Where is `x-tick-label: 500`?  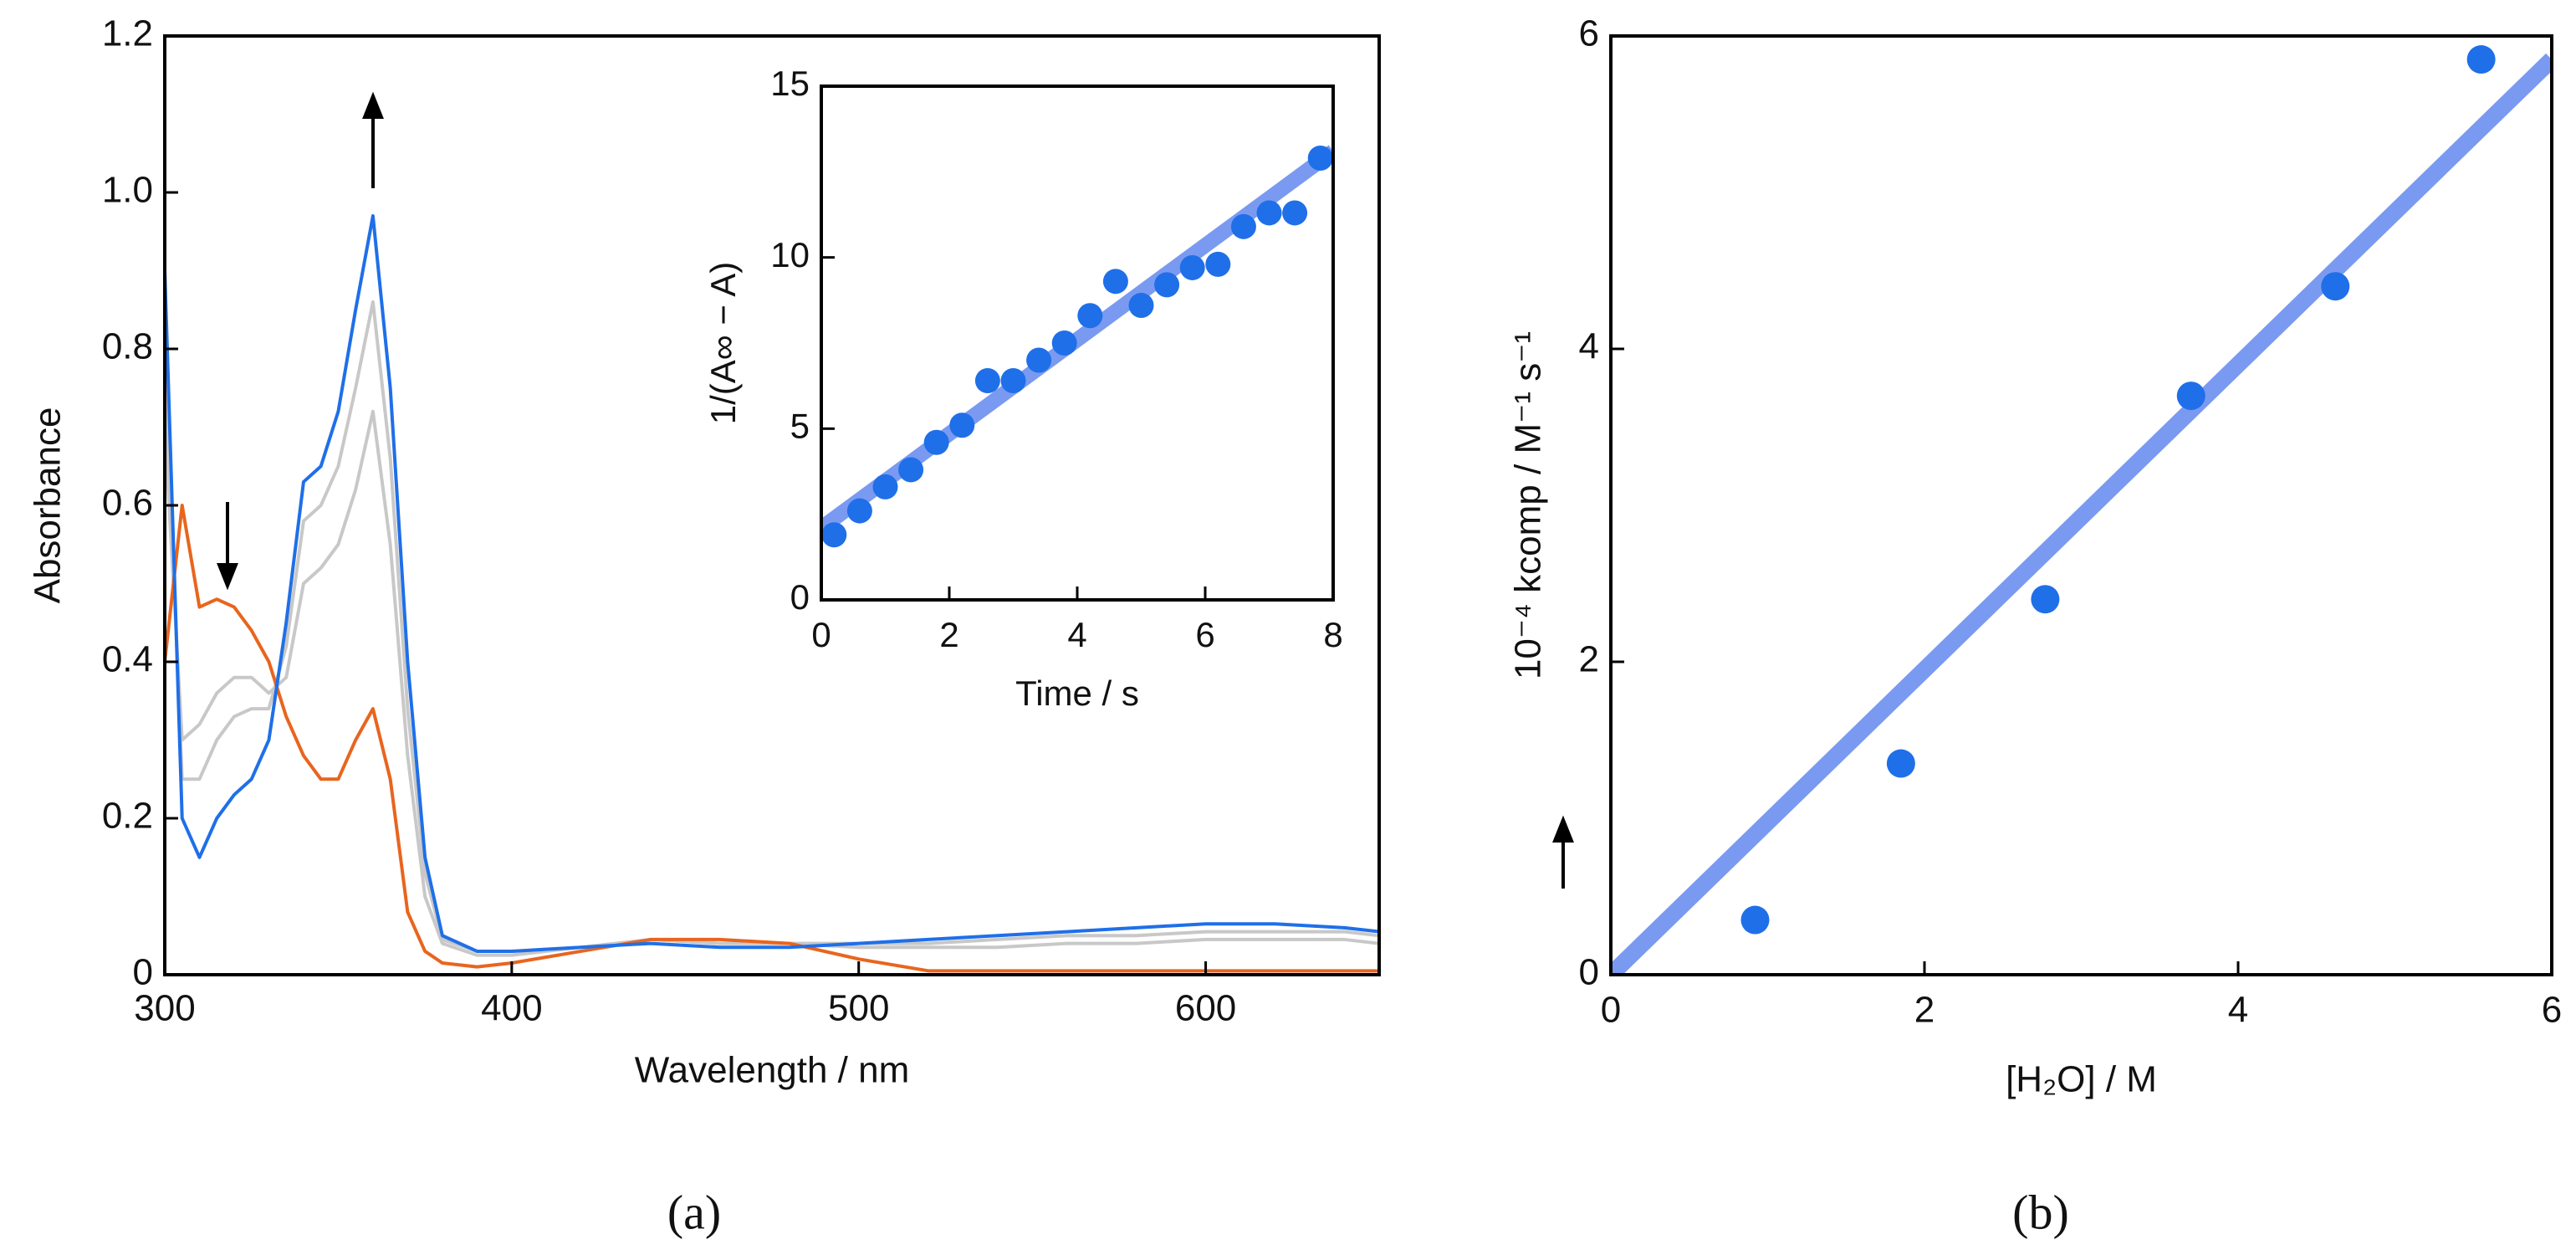 x-tick-label: 500 is located at coordinates (858, 1008).